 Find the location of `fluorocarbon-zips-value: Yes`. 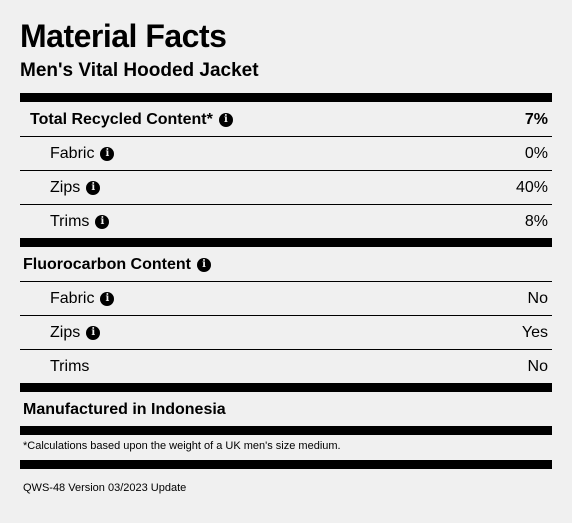

fluorocarbon-zips-value: Yes is located at coordinates (534, 332).